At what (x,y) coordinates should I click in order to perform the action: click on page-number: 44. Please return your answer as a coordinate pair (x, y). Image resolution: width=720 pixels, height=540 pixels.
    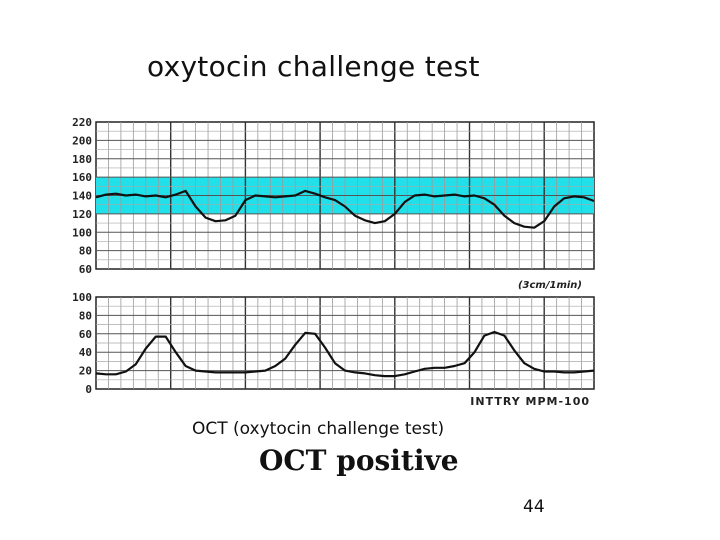
    Looking at the image, I should click on (534, 507).